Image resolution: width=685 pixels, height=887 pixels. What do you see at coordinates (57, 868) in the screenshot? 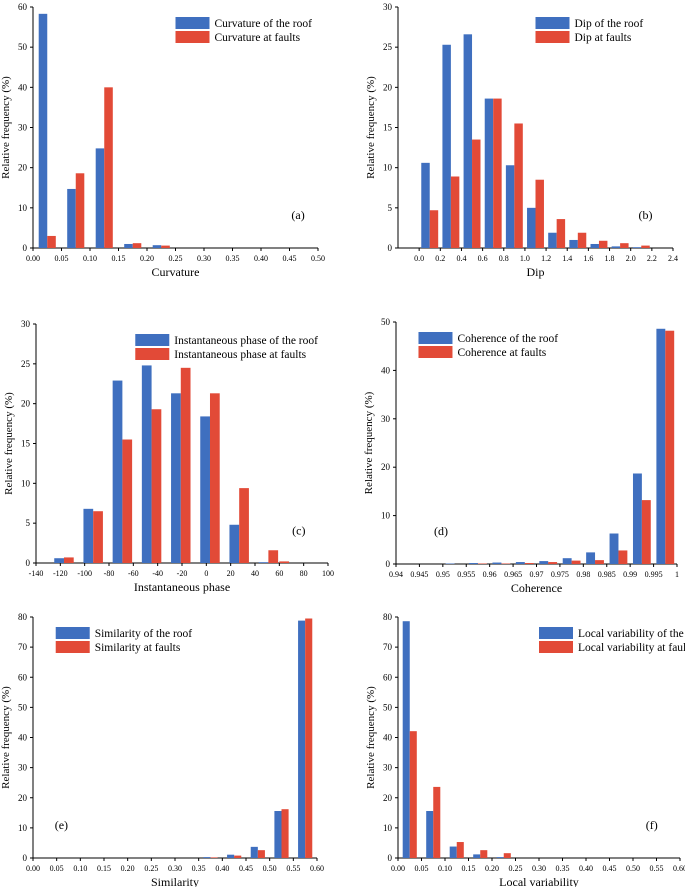
I see `x-tick-label: 0.05` at bounding box center [57, 868].